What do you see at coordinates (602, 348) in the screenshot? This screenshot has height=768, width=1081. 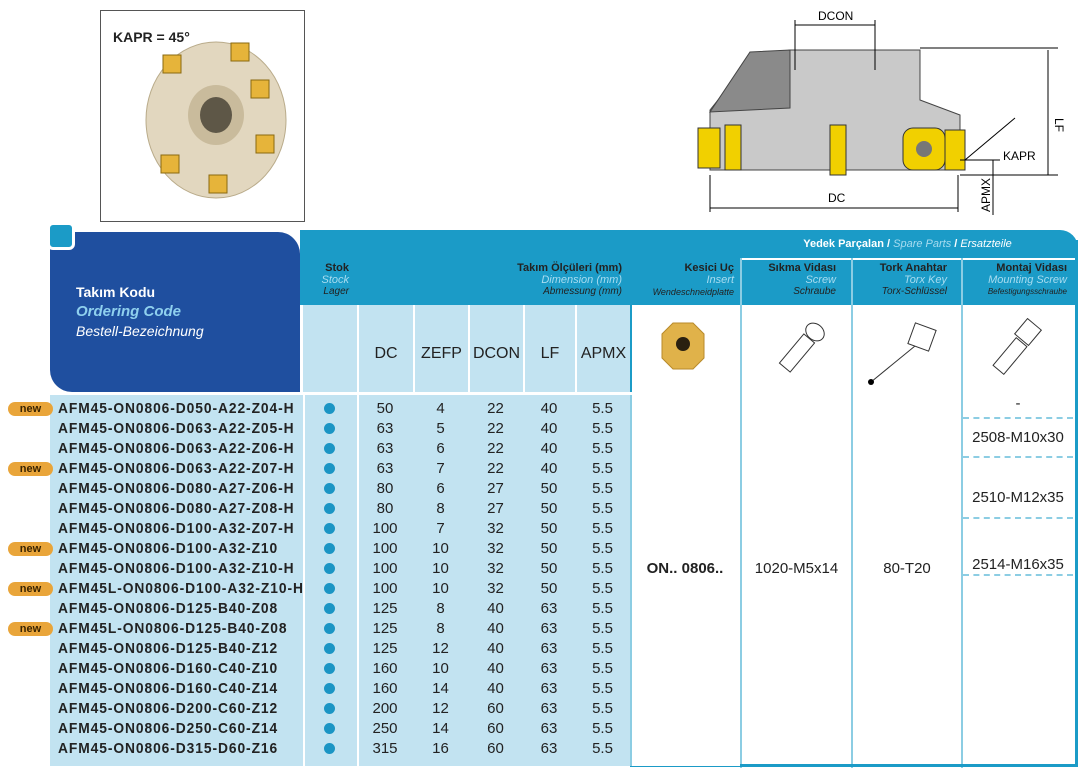 I see `col-apmx: APMX` at bounding box center [602, 348].